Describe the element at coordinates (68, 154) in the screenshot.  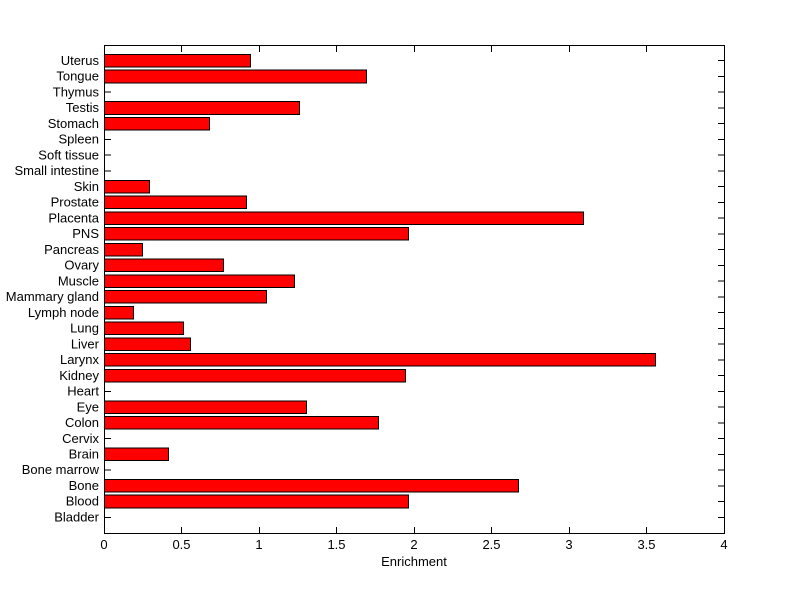
I see `svg-text: Soft tissue` at that location.